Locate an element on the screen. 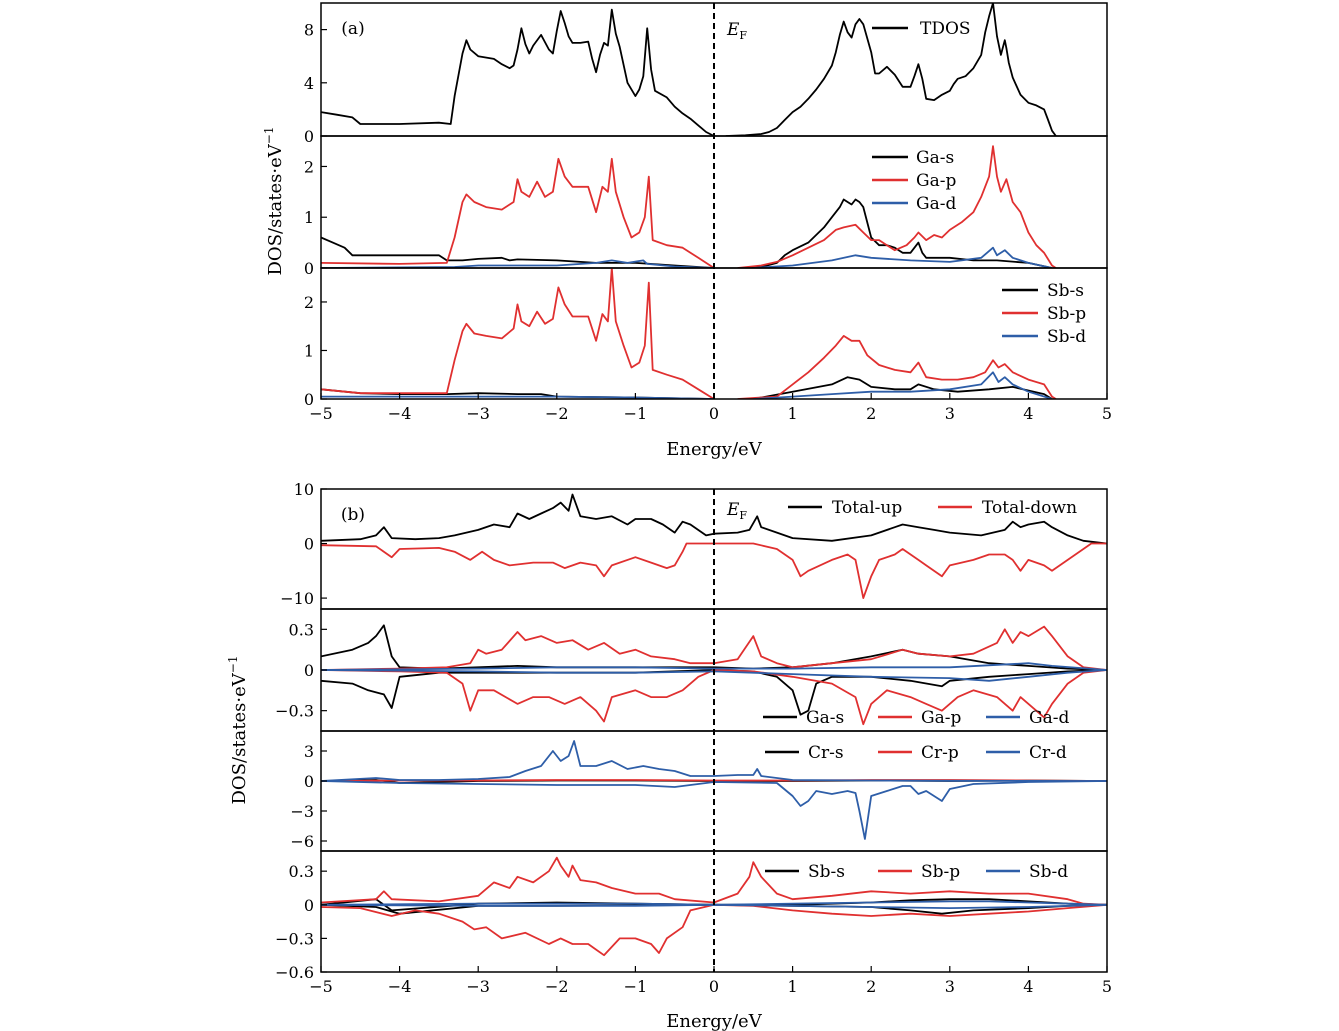 This screenshot has height=1031, width=1339. y-tick-label: 3 is located at coordinates (309, 751).